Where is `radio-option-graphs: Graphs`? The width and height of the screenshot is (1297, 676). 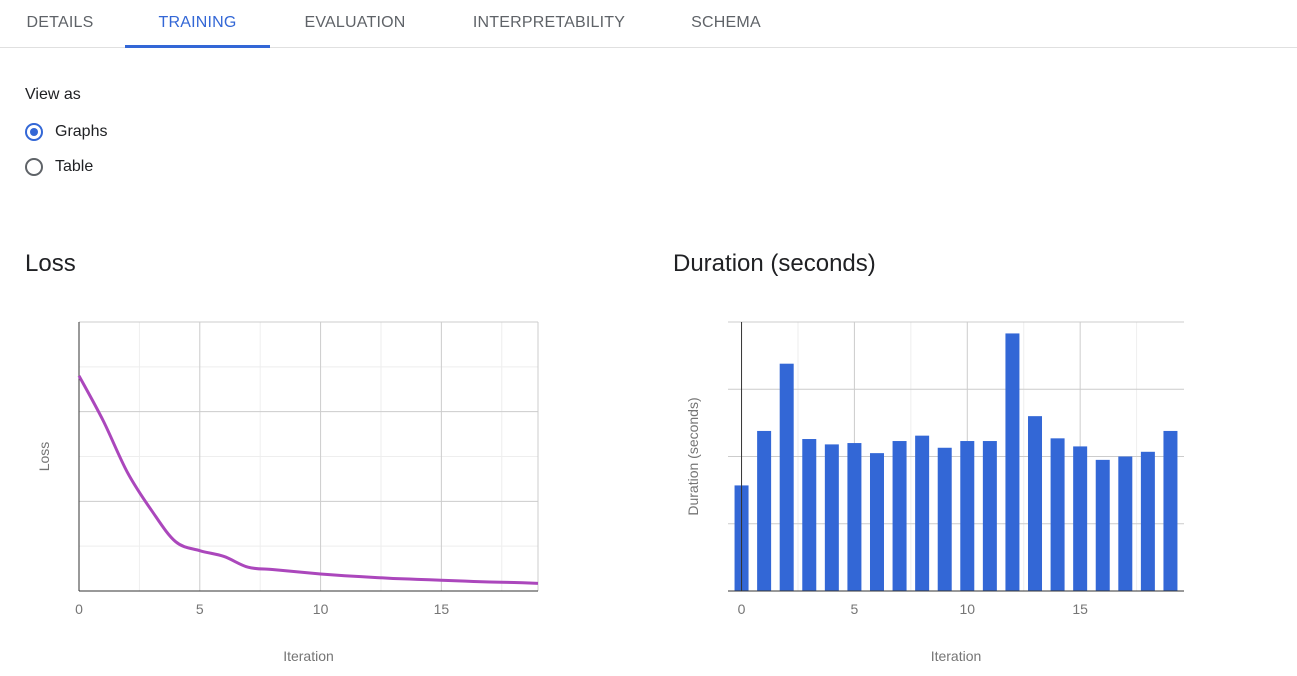
radio-option-graphs: Graphs is located at coordinates (66, 132).